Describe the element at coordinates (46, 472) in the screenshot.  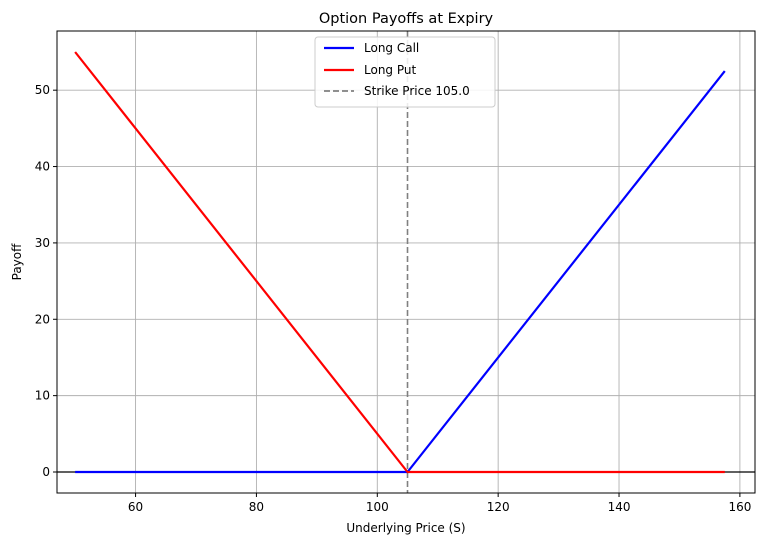
I see `y-tick-label-0: 0` at that location.